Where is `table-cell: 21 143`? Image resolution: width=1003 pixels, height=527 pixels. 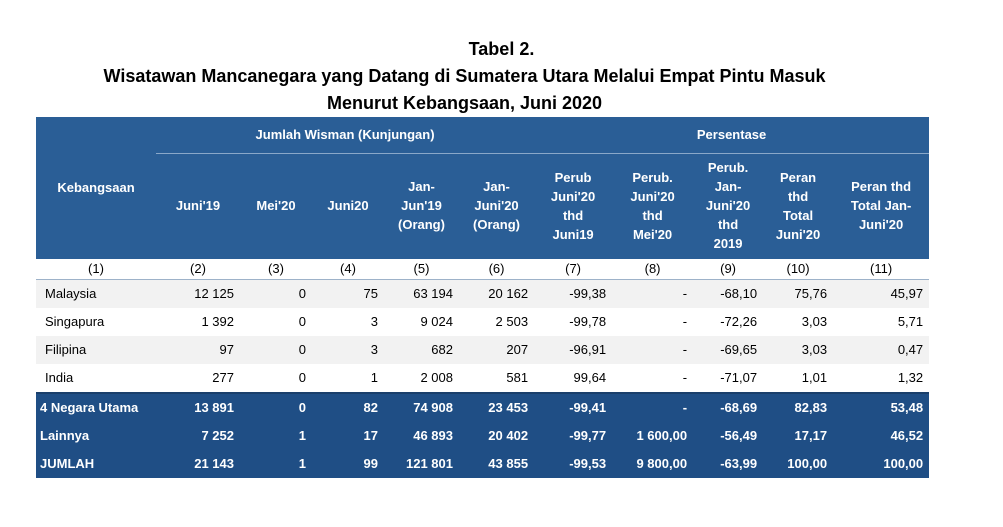
table-cell: 21 143 is located at coordinates (198, 463).